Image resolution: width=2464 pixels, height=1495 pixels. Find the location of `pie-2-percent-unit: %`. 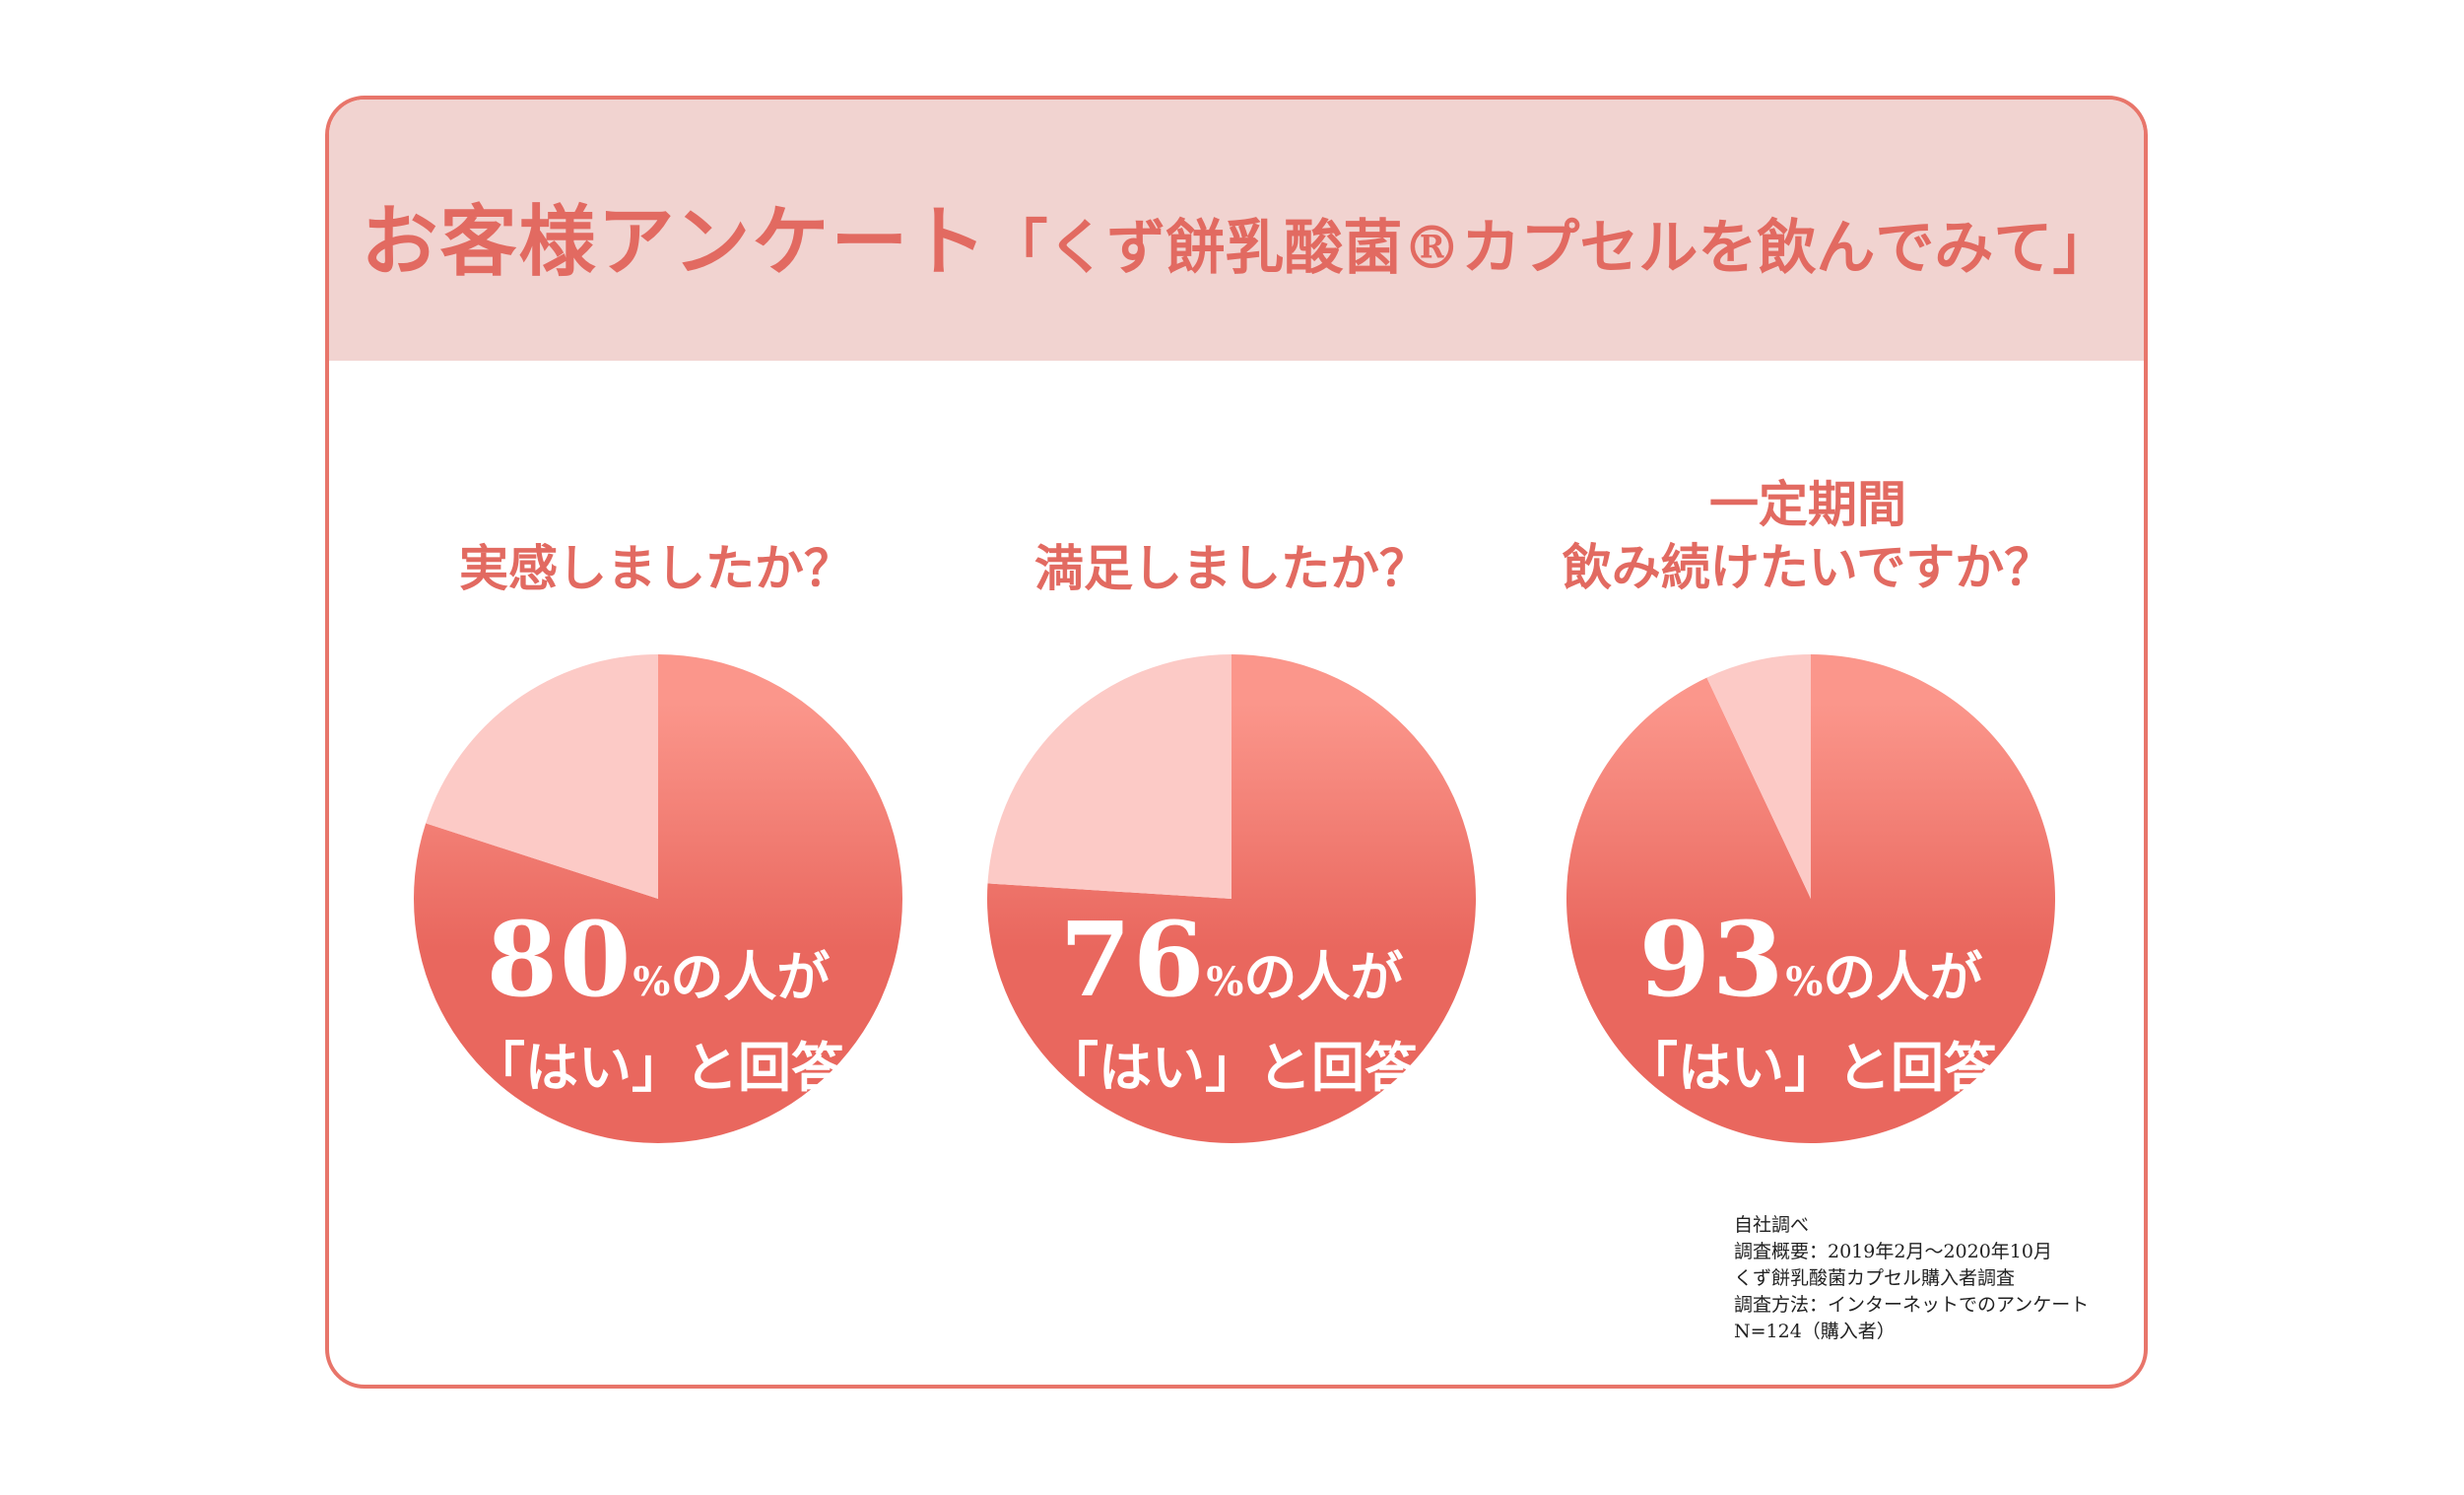

pie-2-percent-unit: % is located at coordinates (1225, 982).